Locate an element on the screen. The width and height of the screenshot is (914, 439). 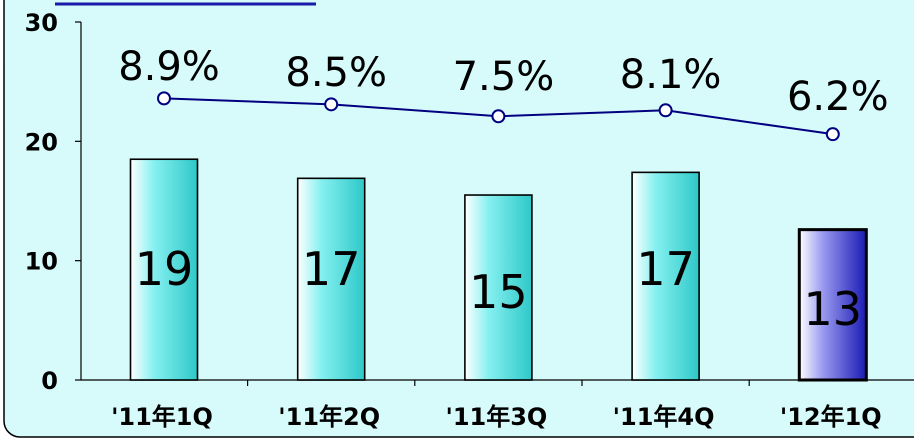
ratio-line-layer is located at coordinates (498, 116).